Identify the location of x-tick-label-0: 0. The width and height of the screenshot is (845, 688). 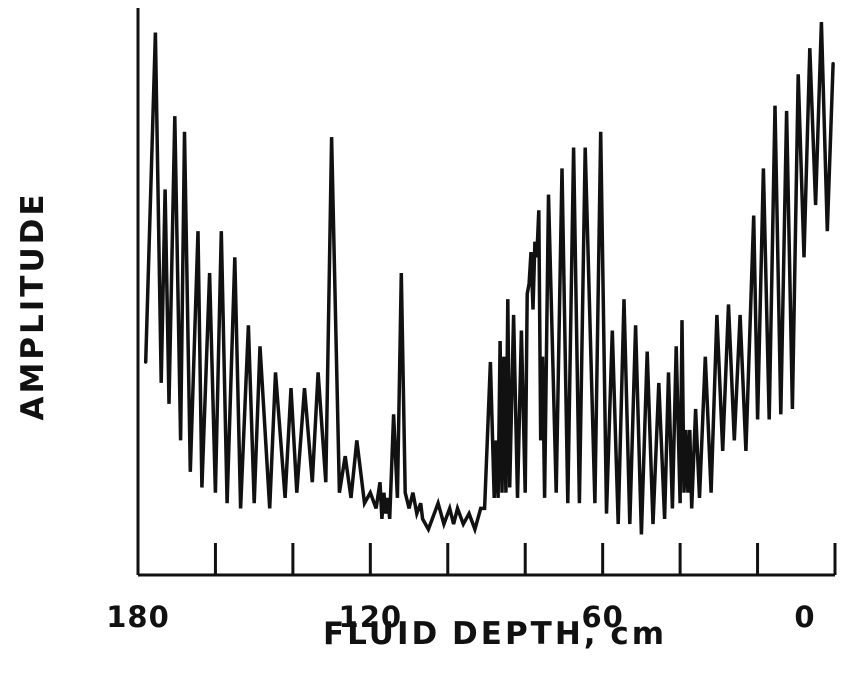
(805, 617).